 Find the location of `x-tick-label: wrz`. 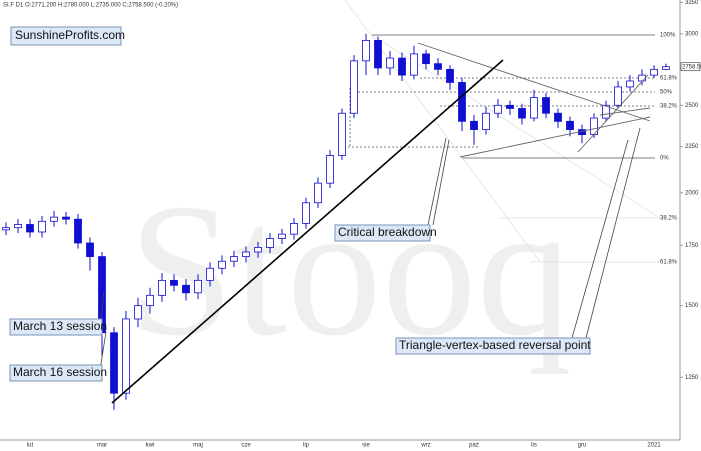

x-tick-label: wrz is located at coordinates (425, 446).